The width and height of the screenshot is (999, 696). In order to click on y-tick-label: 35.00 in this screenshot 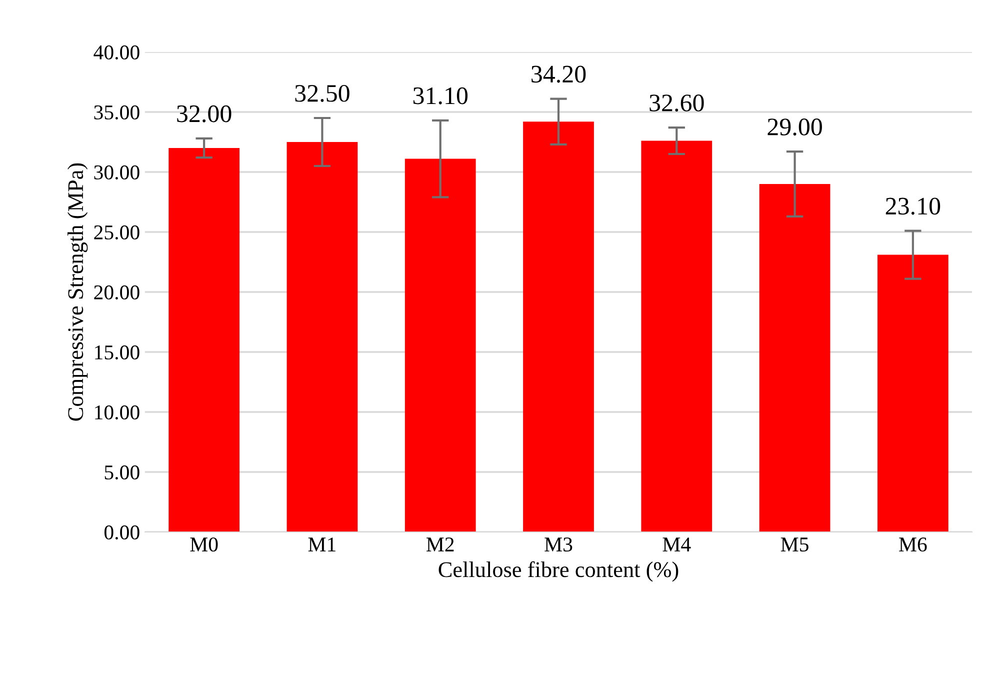, I will do `click(117, 112)`.